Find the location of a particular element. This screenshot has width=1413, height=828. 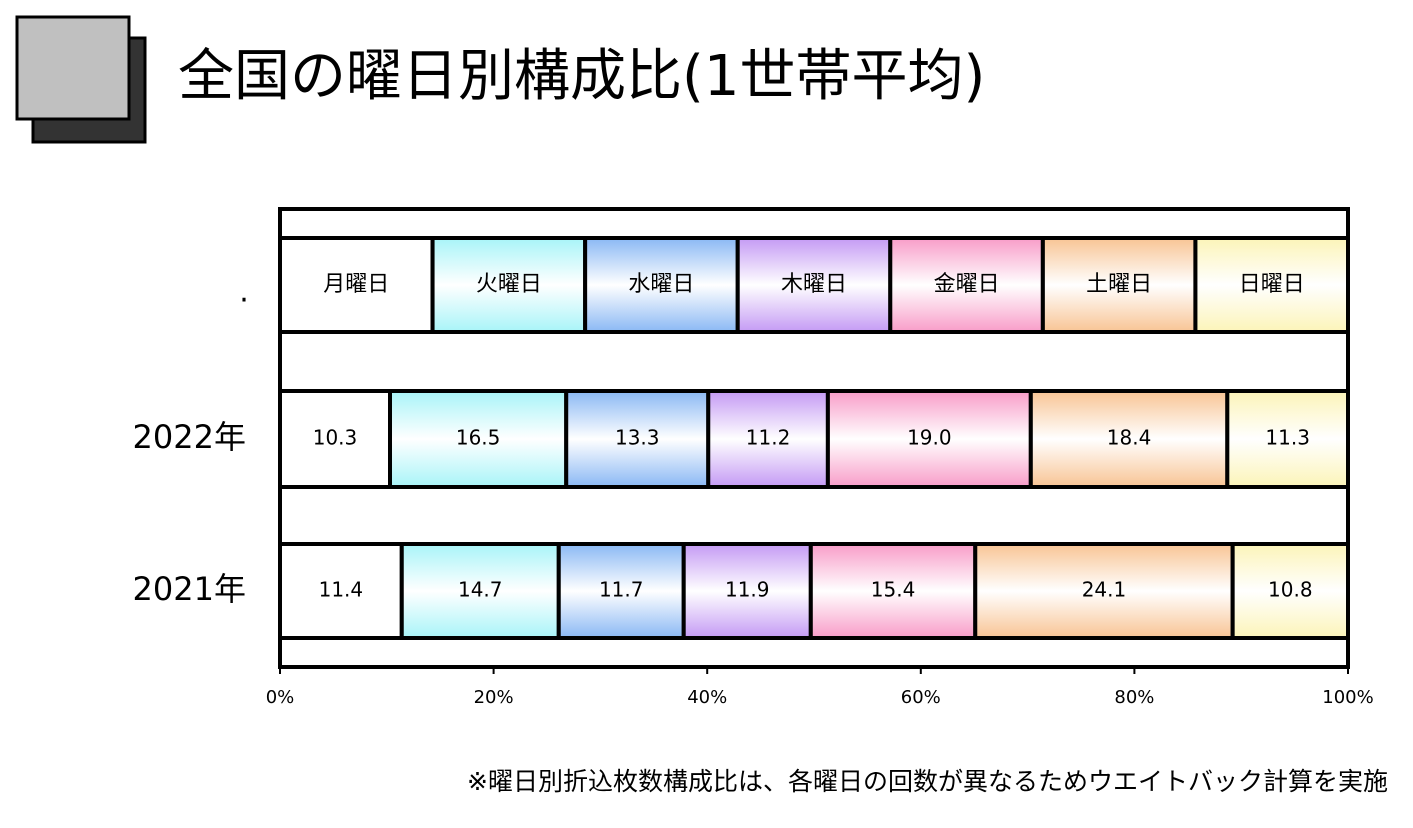

bar-value-label: 19.0 is located at coordinates (929, 438).